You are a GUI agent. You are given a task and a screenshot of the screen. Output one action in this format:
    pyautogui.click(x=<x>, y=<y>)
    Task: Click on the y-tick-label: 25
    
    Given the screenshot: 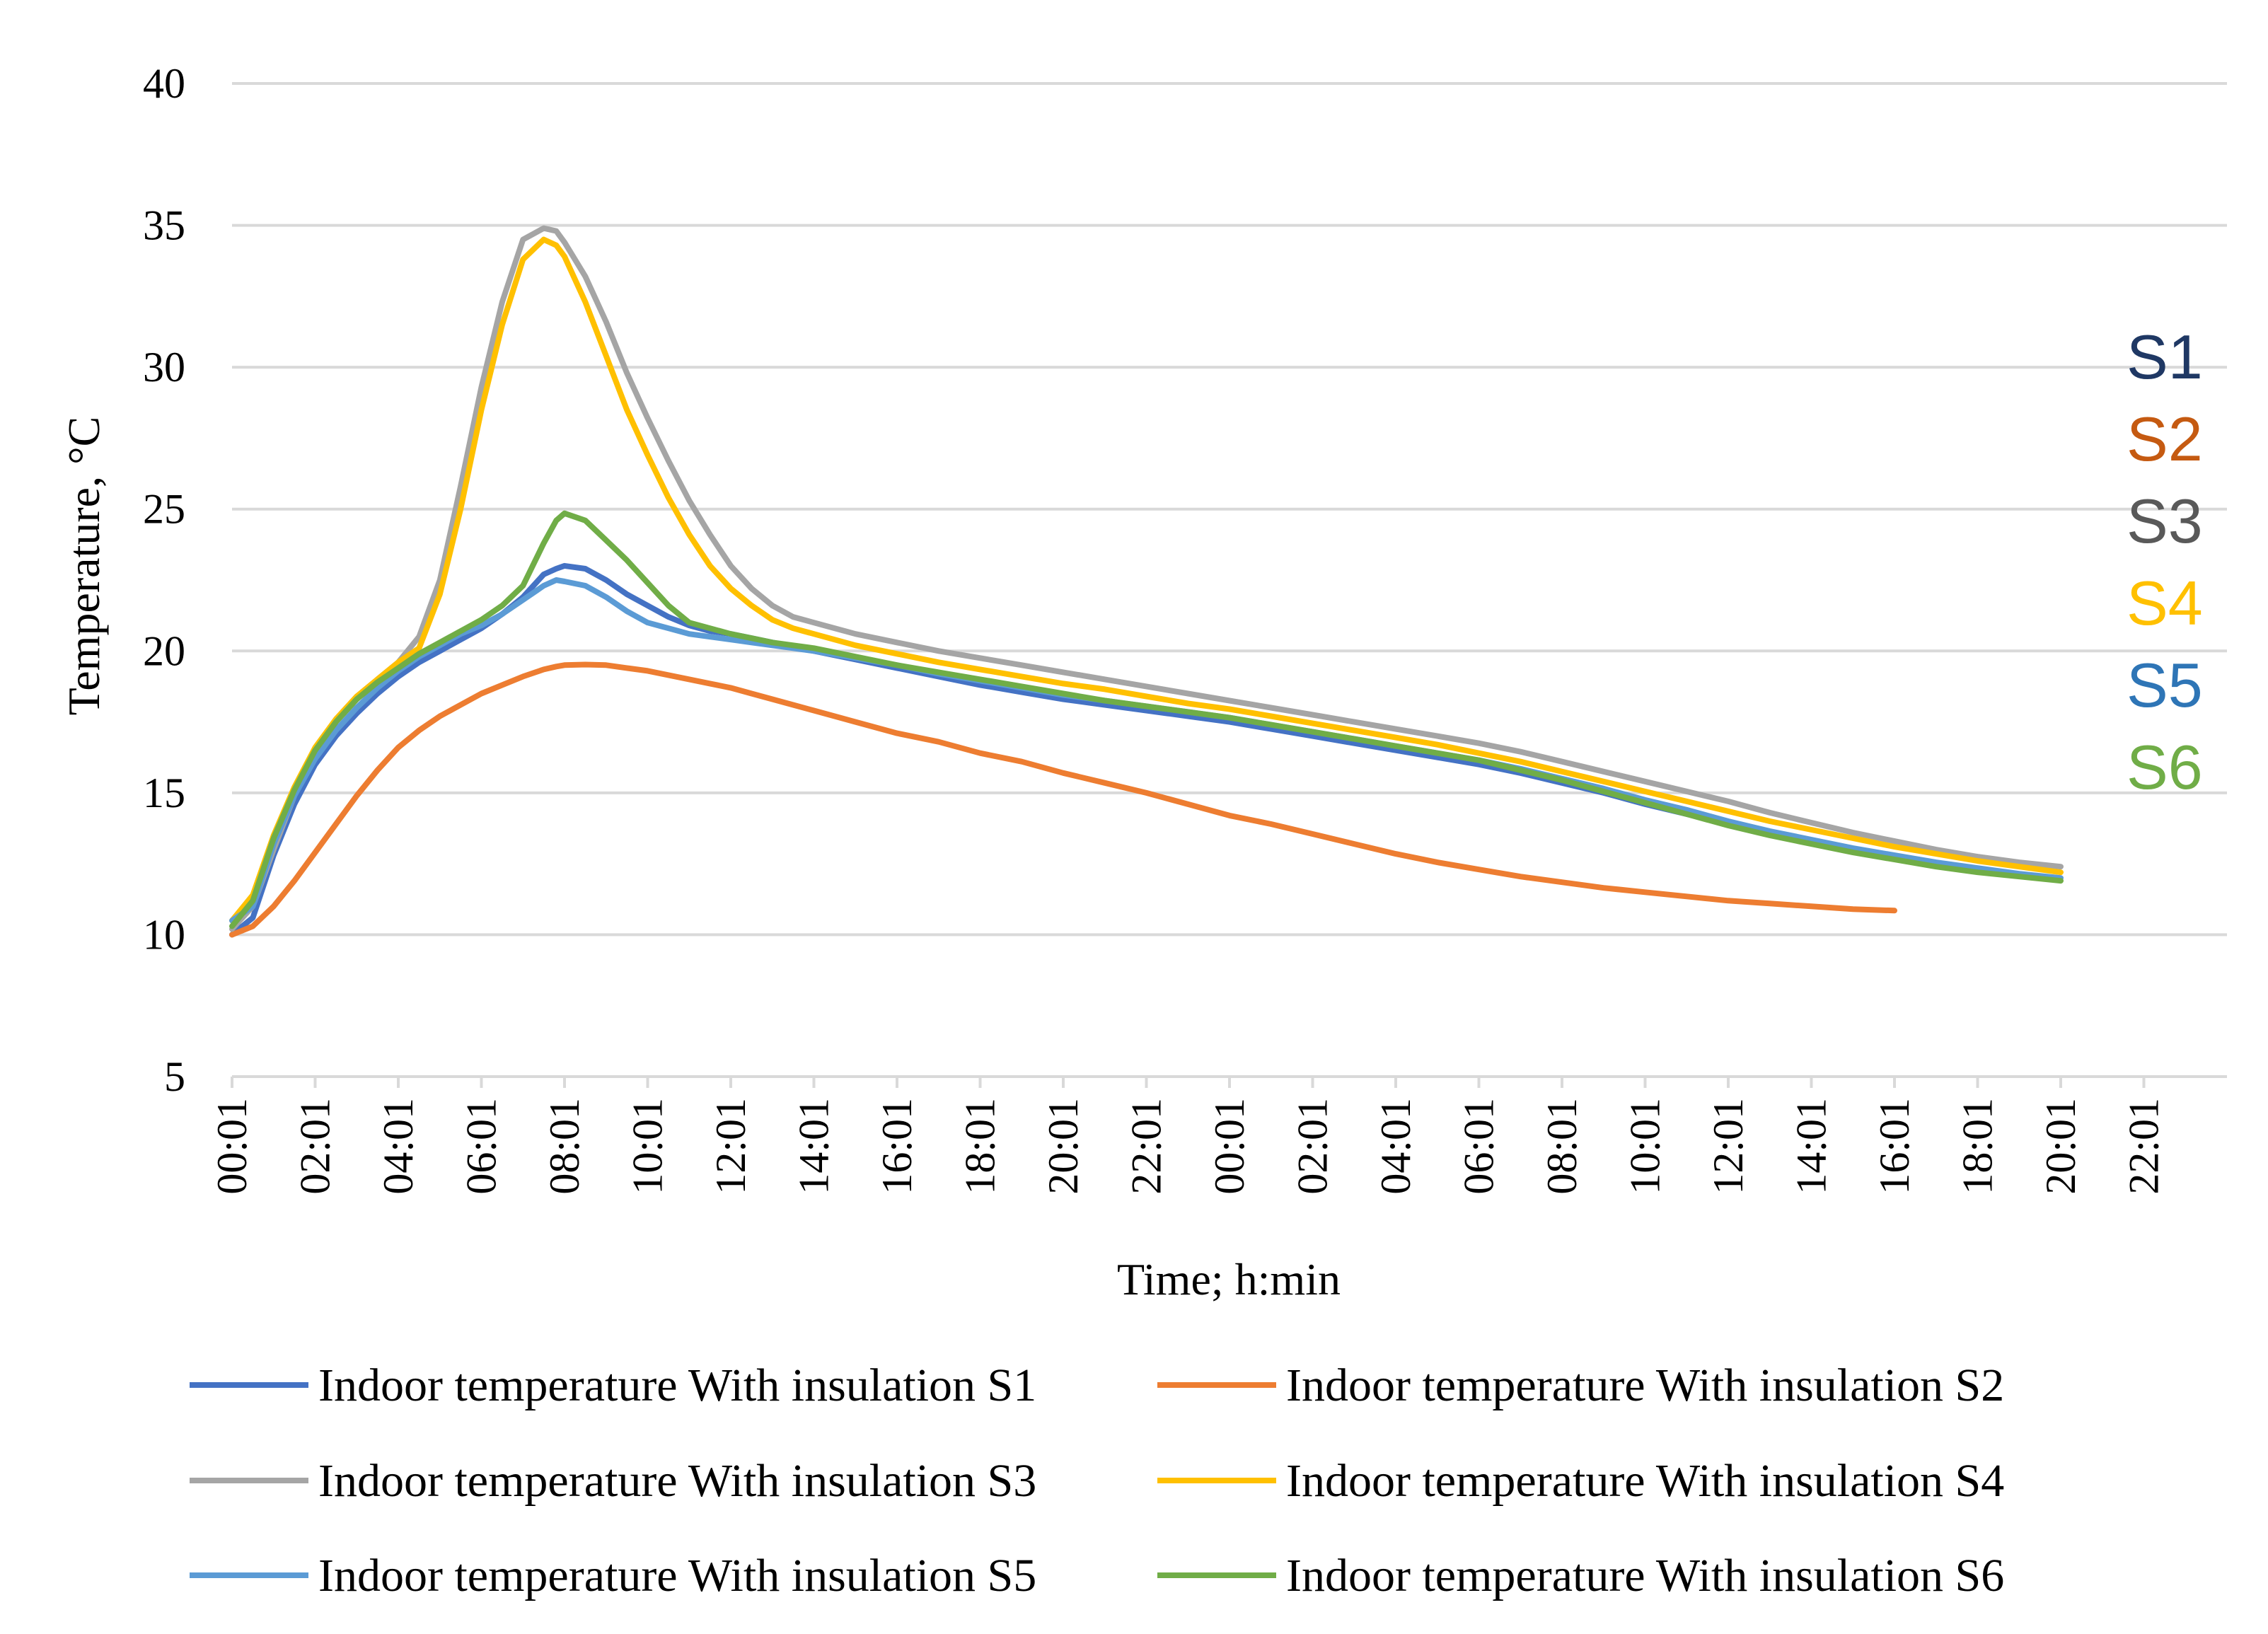 What is the action you would take?
    pyautogui.click(x=164, y=510)
    